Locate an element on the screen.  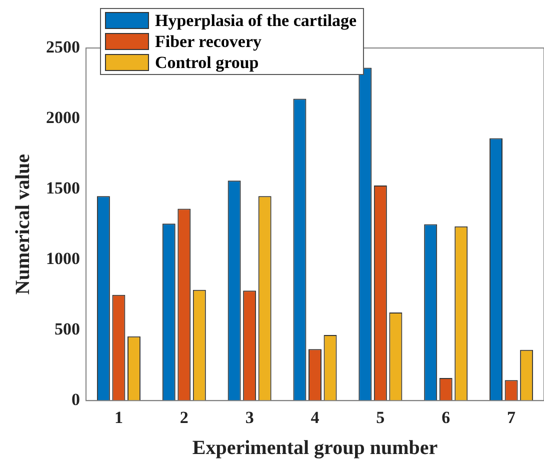
y-tick-label: 0 is located at coordinates (76, 399).